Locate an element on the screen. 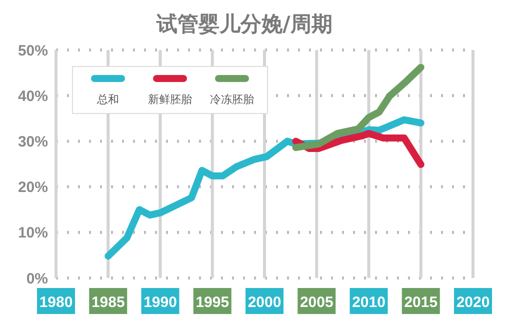 Image resolution: width=509 pixels, height=326 pixels. x-tick-label: 2000 is located at coordinates (265, 302).